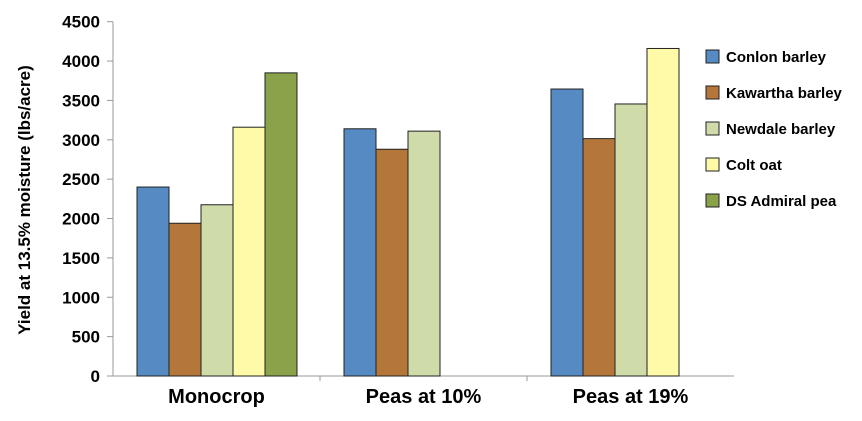 This screenshot has width=862, height=421. What do you see at coordinates (281, 224) in the screenshot?
I see `bar-ds-admiral-pea` at bounding box center [281, 224].